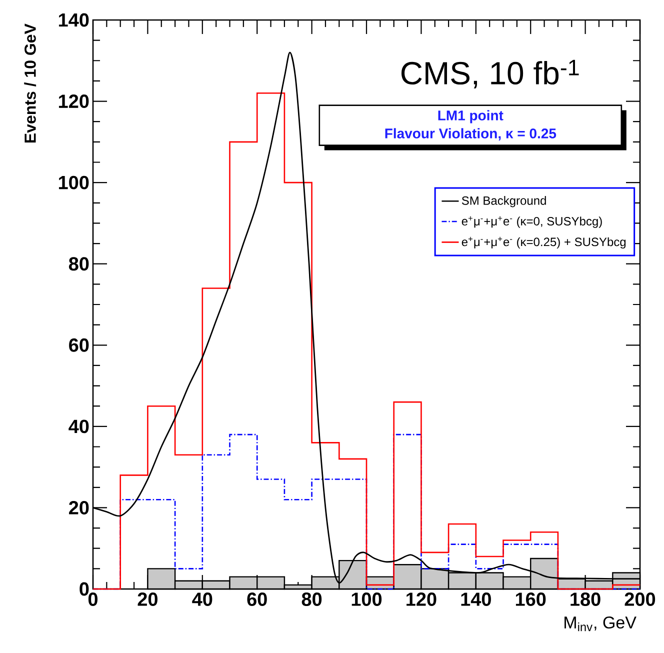 The image size is (664, 653). What do you see at coordinates (531, 599) in the screenshot?
I see `x-tick-label: 160` at bounding box center [531, 599].